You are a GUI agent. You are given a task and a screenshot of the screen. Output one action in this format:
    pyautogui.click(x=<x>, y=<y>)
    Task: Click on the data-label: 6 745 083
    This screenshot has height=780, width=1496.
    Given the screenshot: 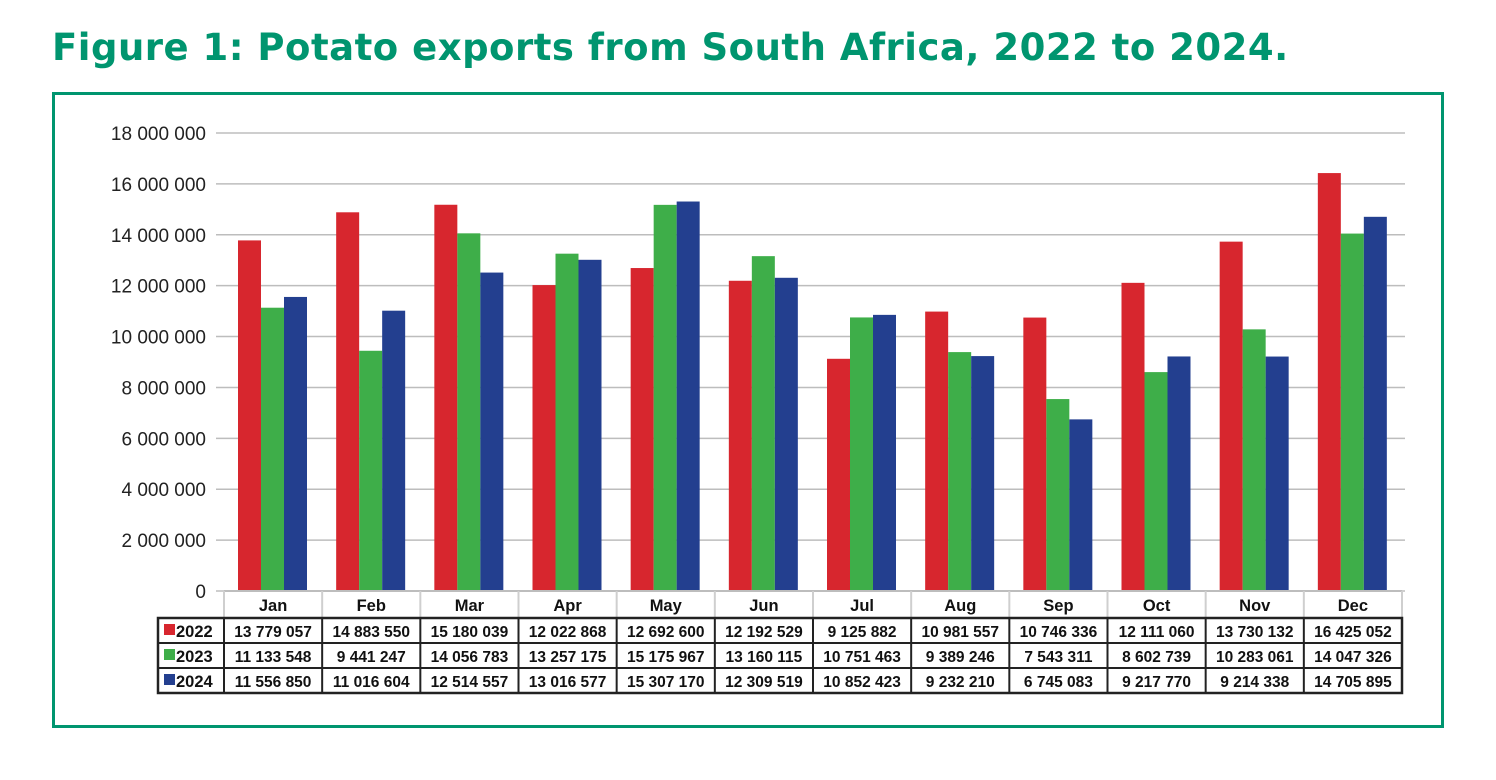 What is the action you would take?
    pyautogui.click(x=1058, y=682)
    